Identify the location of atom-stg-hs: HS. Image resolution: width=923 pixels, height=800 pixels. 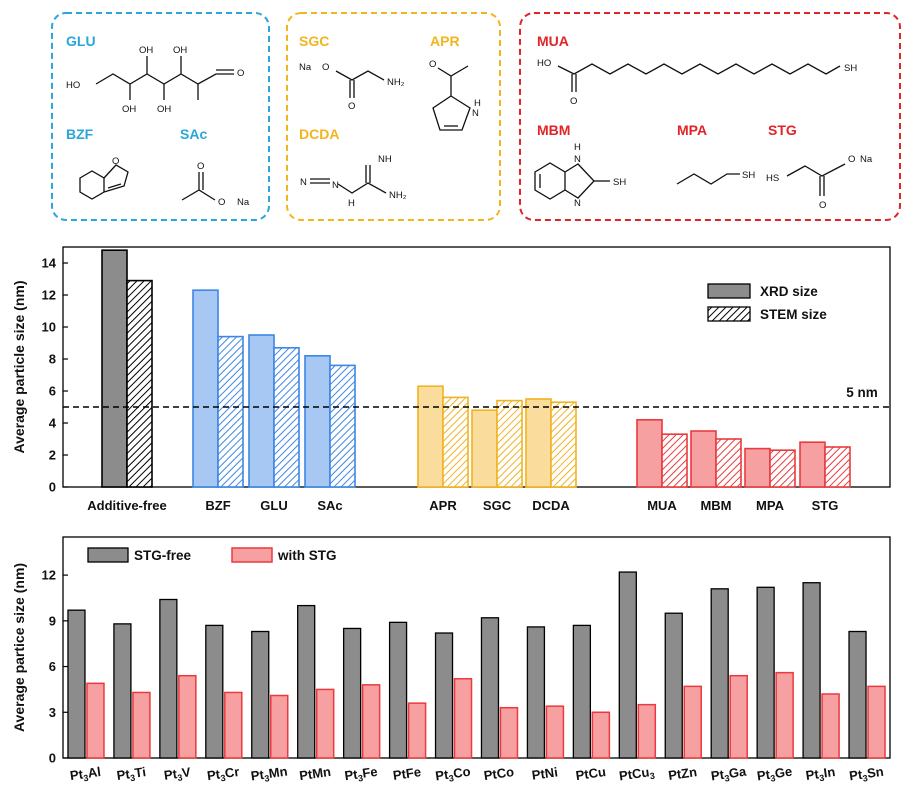
(772, 178).